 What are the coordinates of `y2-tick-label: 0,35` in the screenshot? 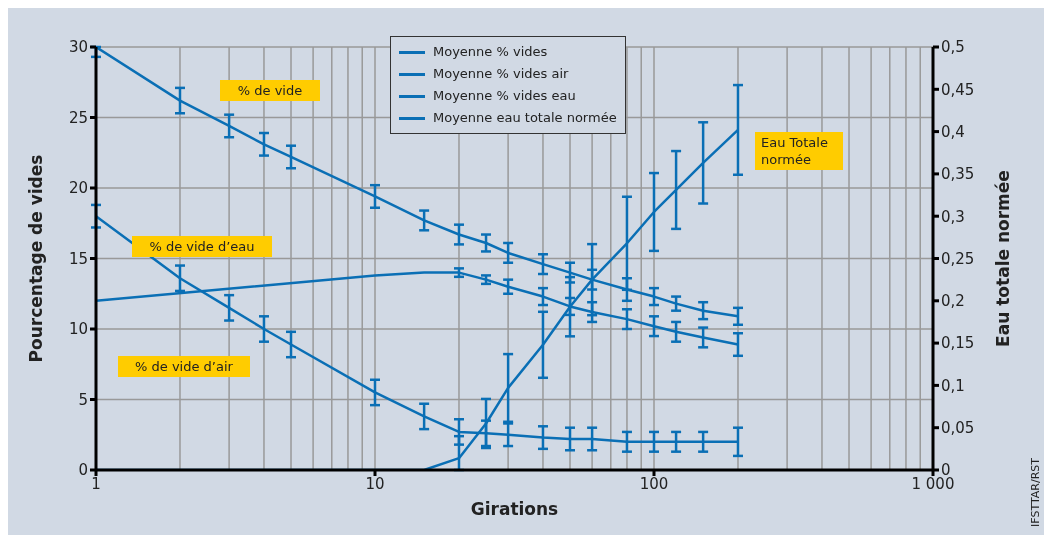 It's located at (958, 174).